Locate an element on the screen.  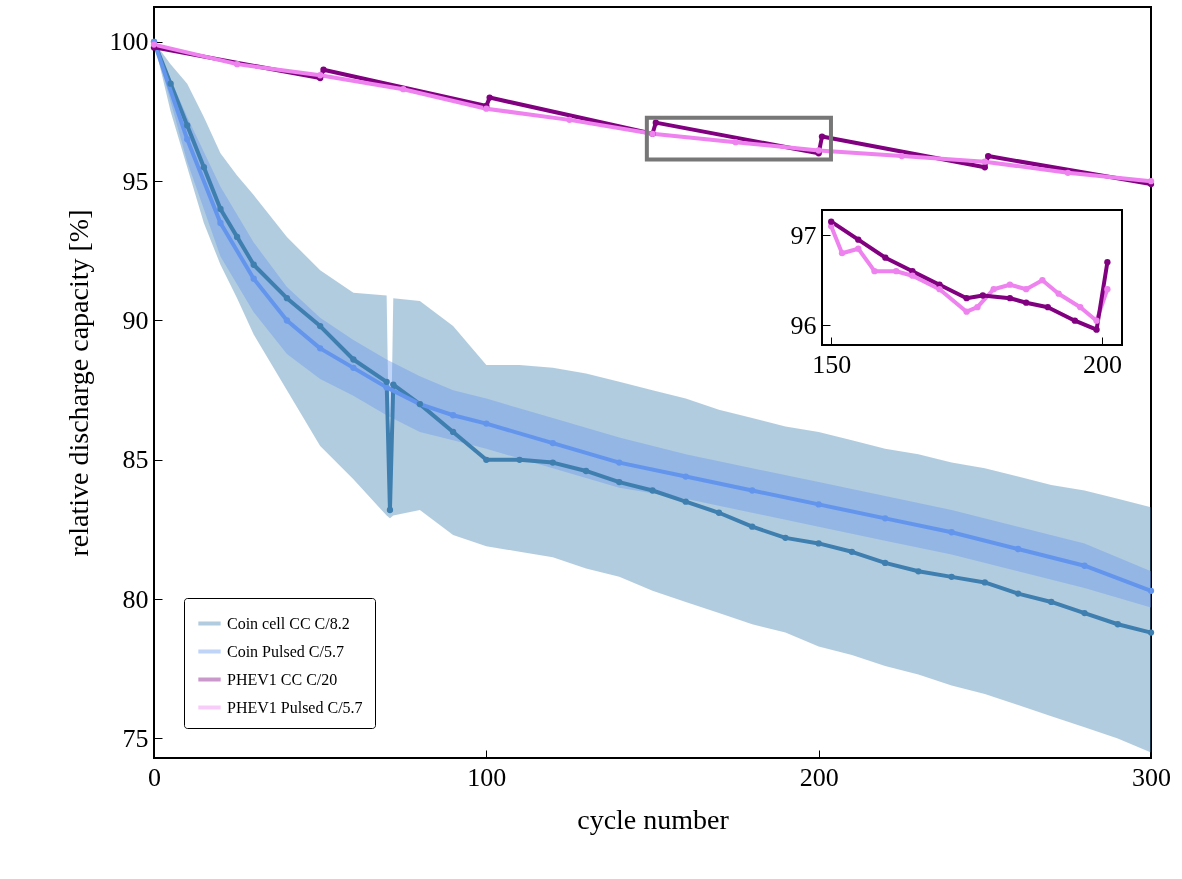
legend-label: Coin cell CC C/8.2 is located at coordinates (288, 623).